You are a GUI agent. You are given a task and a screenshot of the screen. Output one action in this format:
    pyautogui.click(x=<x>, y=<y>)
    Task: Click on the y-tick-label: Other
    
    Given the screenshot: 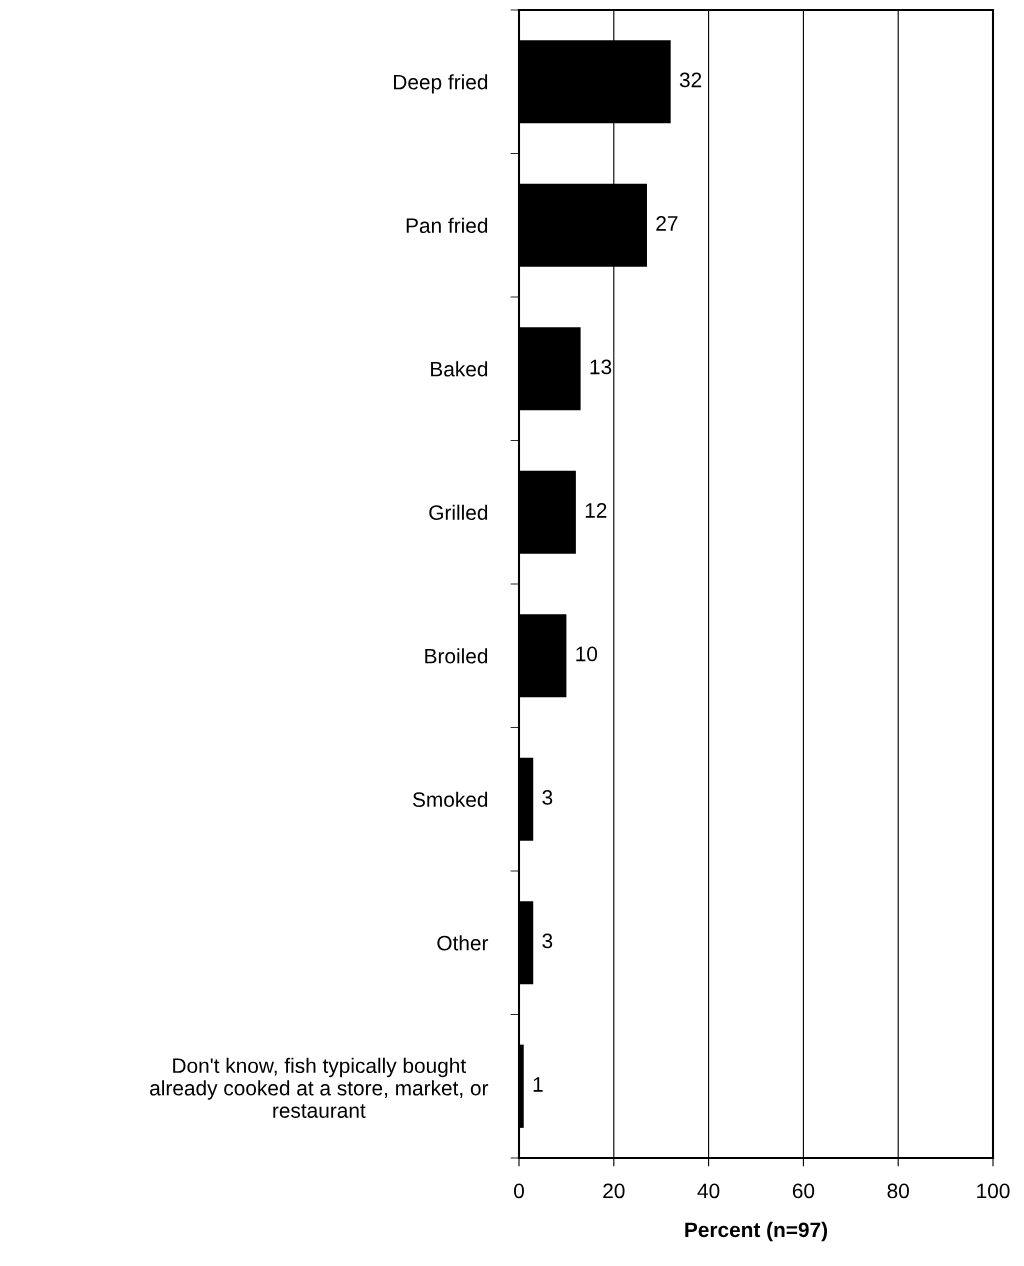 What is the action you would take?
    pyautogui.click(x=463, y=943)
    